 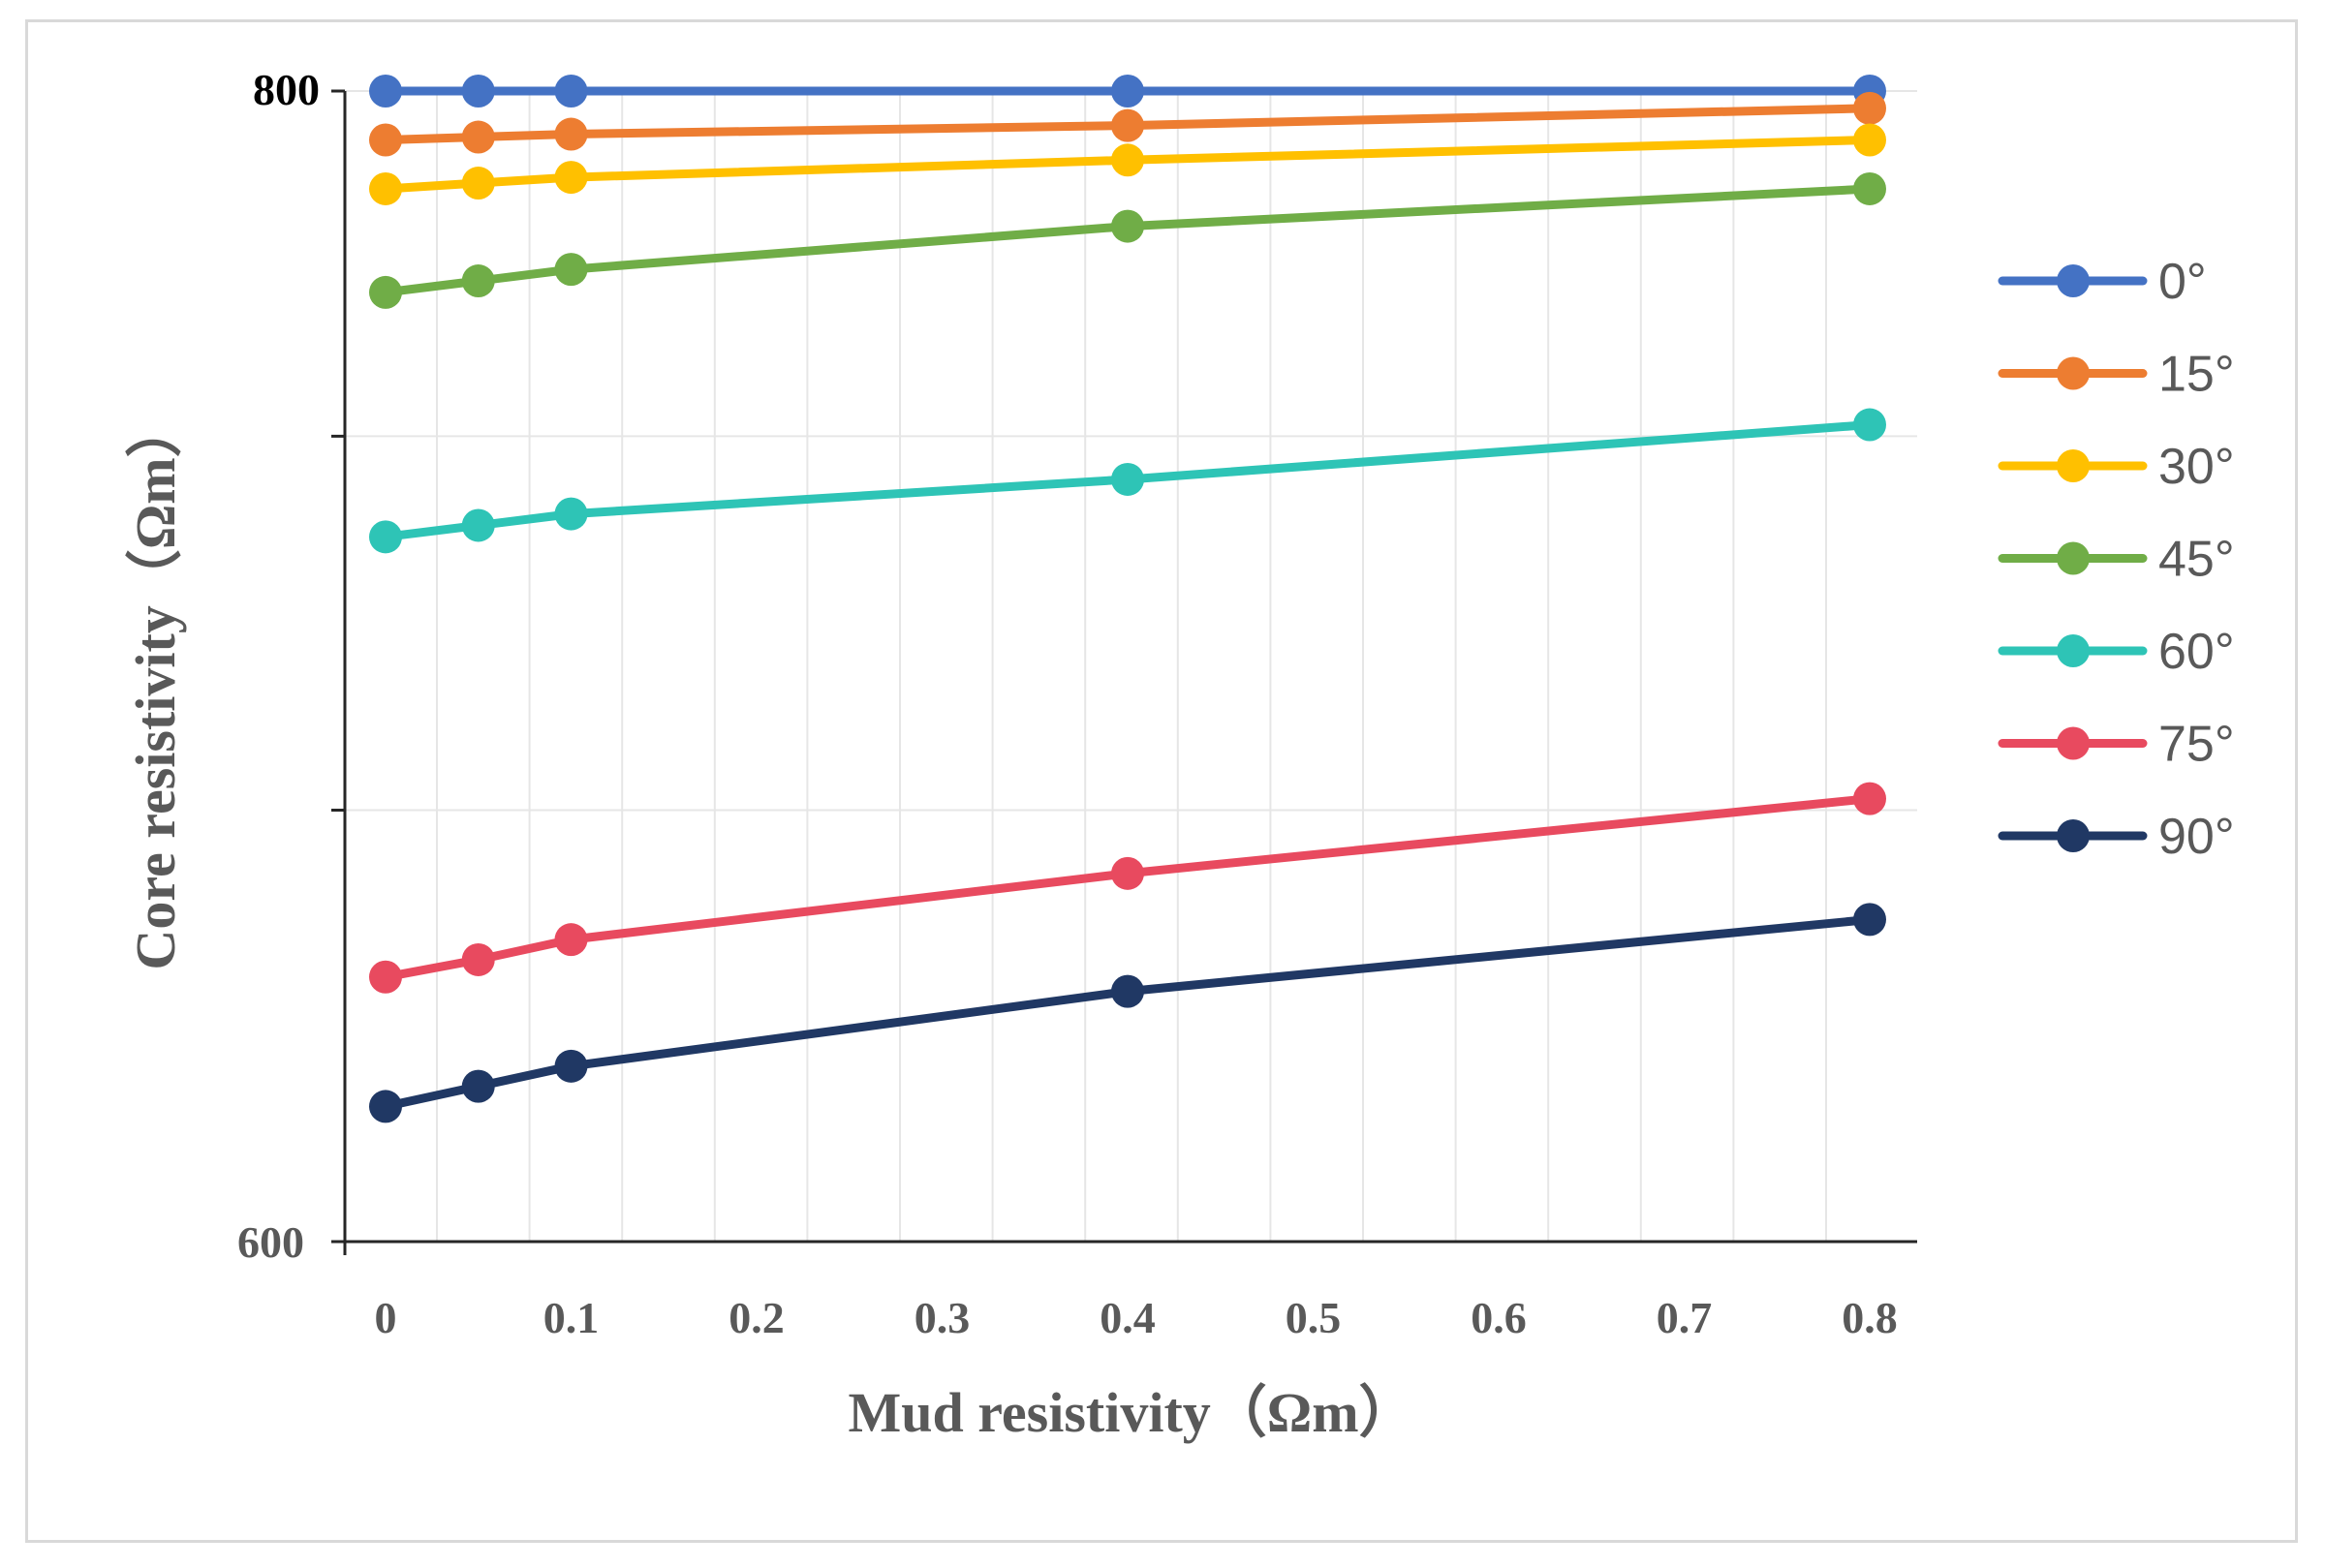 What do you see at coordinates (2196, 652) in the screenshot?
I see `legend-label: 60°` at bounding box center [2196, 652].